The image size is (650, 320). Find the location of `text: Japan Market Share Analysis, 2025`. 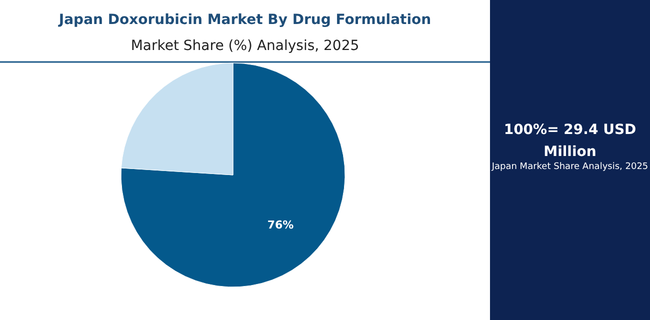

text: Japan Market Share Analysis, 2025 is located at coordinates (569, 167).